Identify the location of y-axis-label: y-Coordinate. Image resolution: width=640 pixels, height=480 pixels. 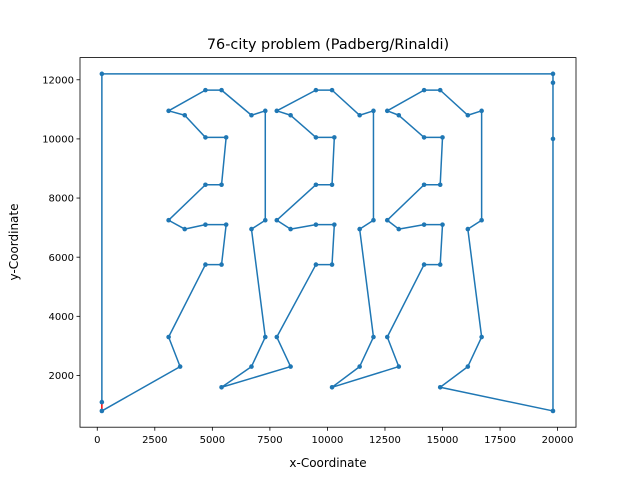
(14, 241).